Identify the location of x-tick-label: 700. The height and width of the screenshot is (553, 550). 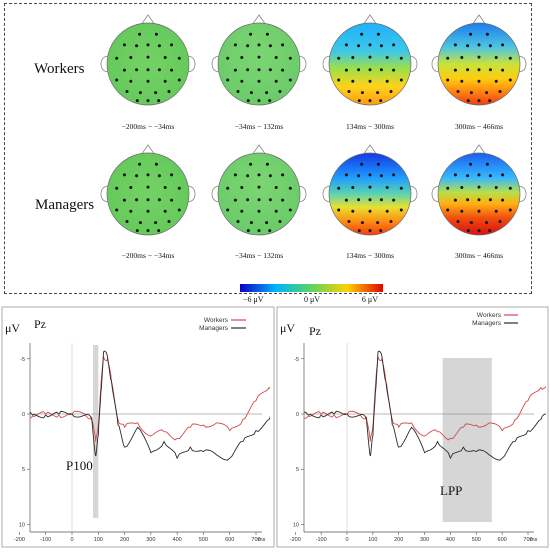
(255, 540).